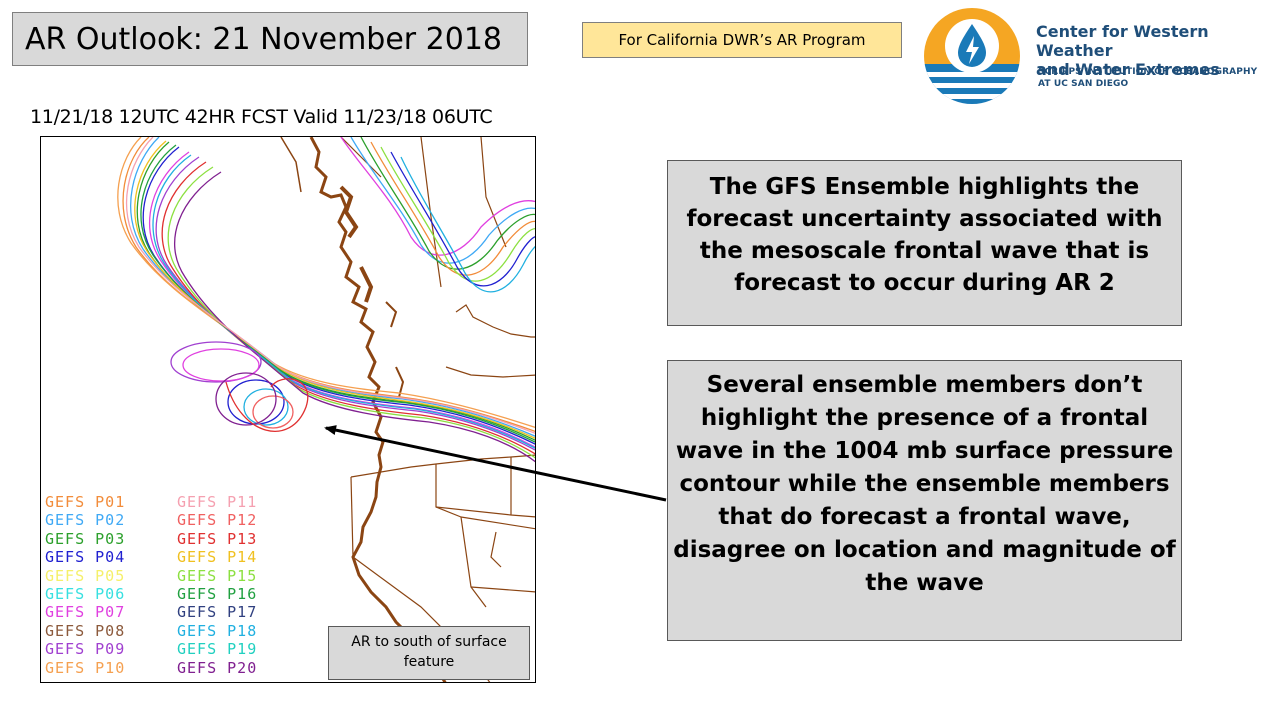 Image resolution: width=1280 pixels, height=720 pixels. What do you see at coordinates (742, 40) in the screenshot?
I see `program-tag: For California DWR’s AR Program` at bounding box center [742, 40].